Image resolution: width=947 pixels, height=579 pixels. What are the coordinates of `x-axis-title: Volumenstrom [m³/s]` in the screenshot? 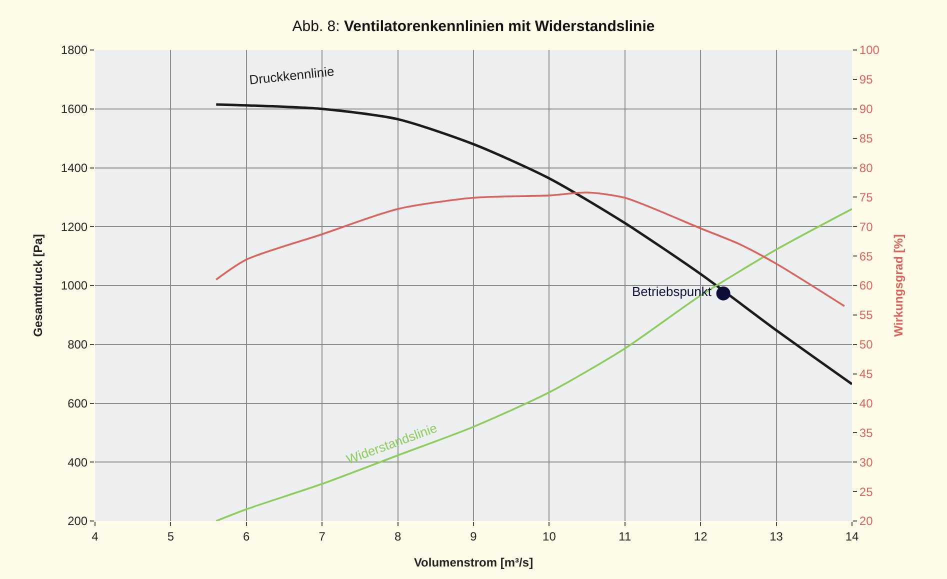 It's located at (474, 562).